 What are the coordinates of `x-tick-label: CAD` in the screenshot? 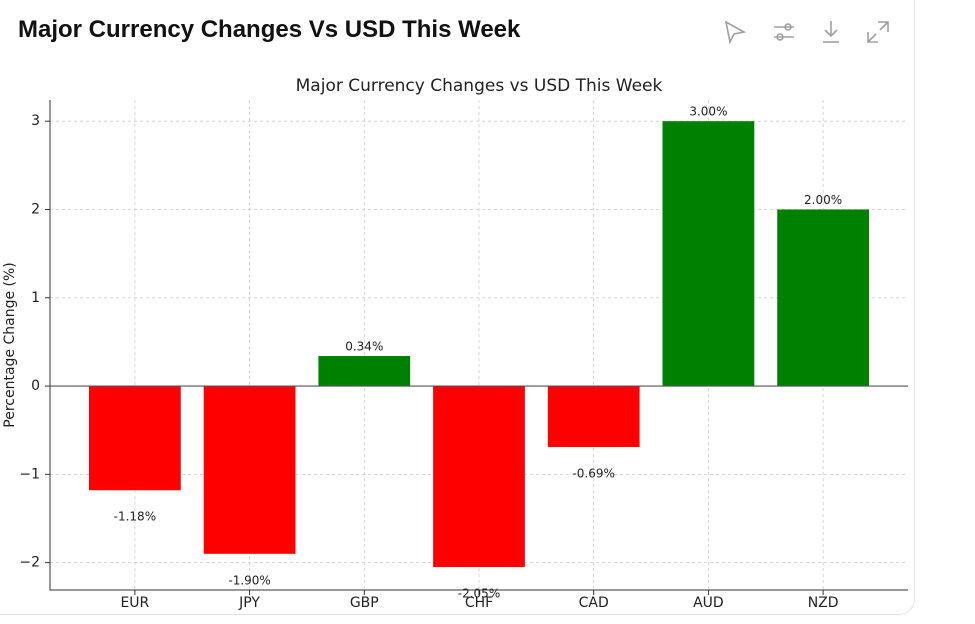 It's located at (594, 603).